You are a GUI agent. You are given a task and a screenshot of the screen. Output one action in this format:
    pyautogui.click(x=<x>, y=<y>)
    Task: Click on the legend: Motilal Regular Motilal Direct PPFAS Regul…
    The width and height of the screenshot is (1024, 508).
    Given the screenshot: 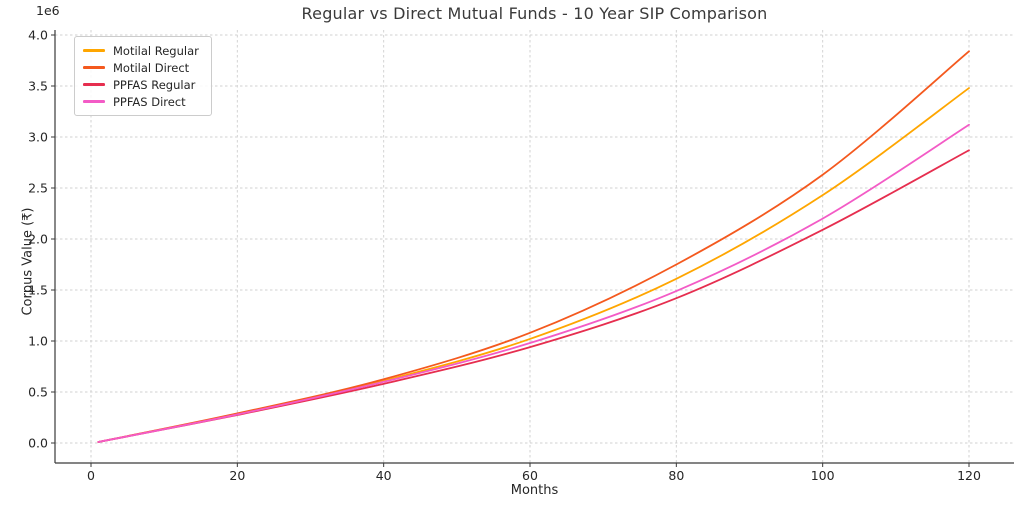 What is the action you would take?
    pyautogui.click(x=143, y=76)
    